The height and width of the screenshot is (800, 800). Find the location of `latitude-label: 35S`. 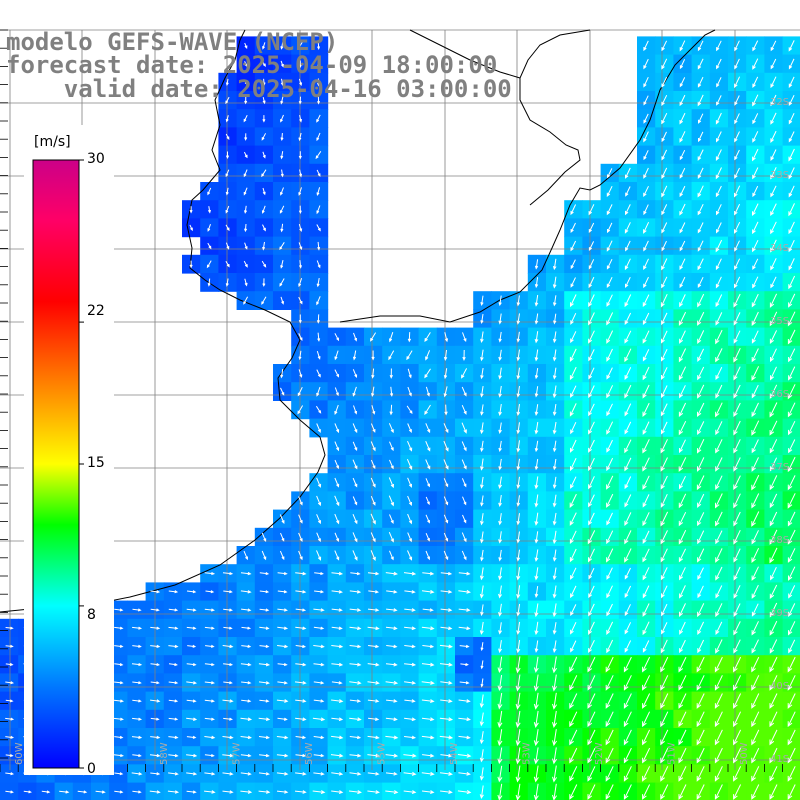

latitude-label: 35S is located at coordinates (779, 321).